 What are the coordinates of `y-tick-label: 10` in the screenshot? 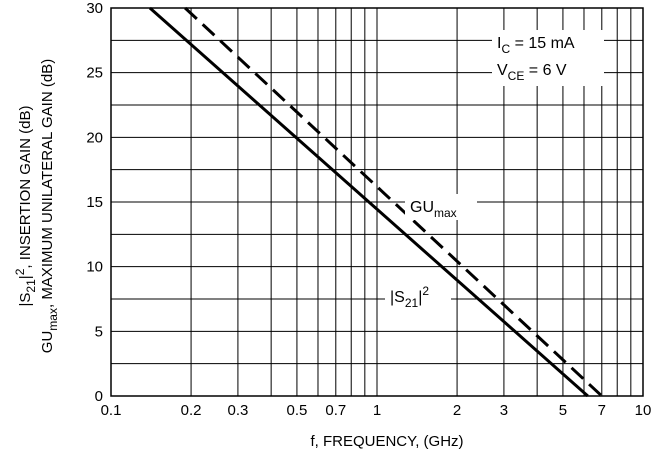 It's located at (94, 267).